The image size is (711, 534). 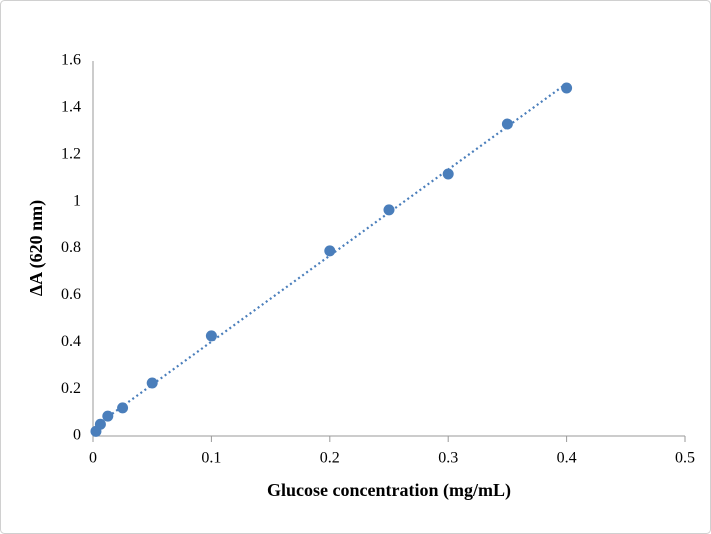 What do you see at coordinates (567, 458) in the screenshot?
I see `x-tick-label: 0.4` at bounding box center [567, 458].